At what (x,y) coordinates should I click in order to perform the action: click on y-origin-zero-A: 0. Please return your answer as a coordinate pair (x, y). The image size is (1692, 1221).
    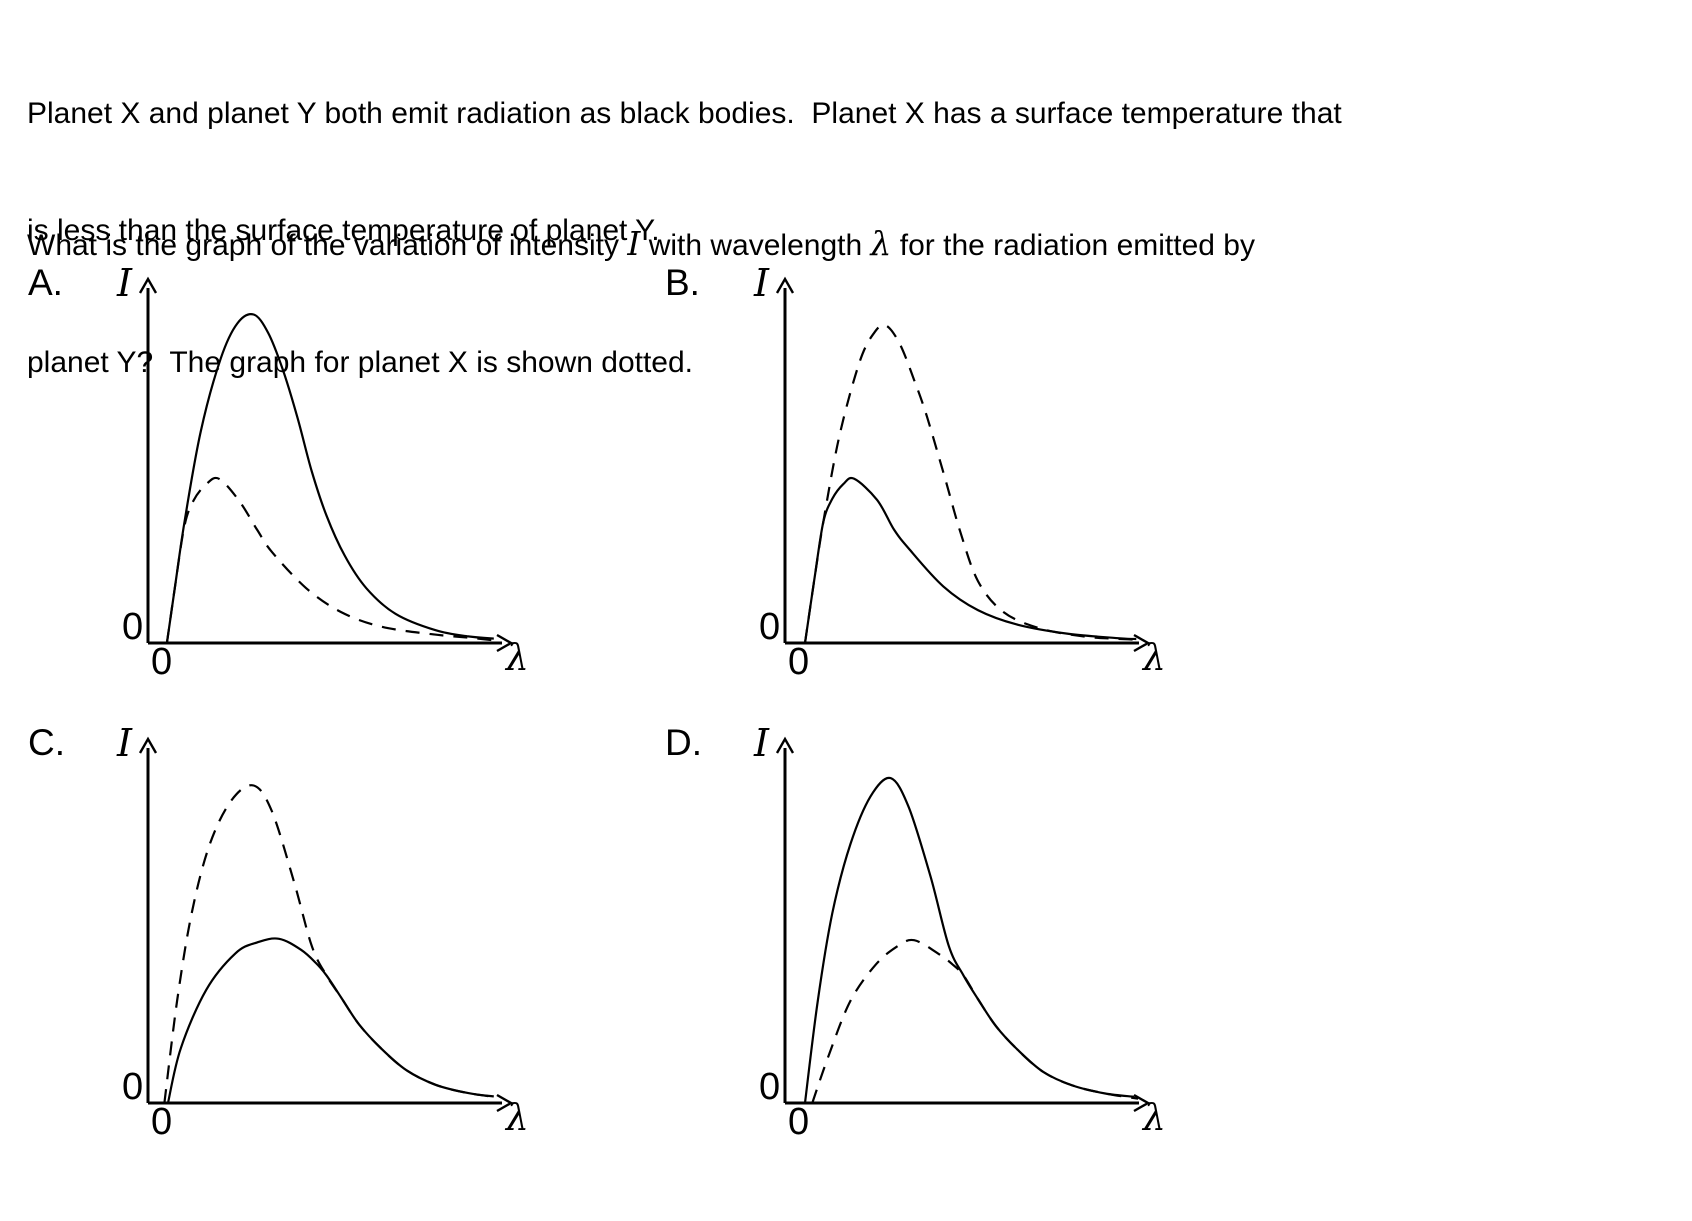
    Looking at the image, I should click on (133, 627).